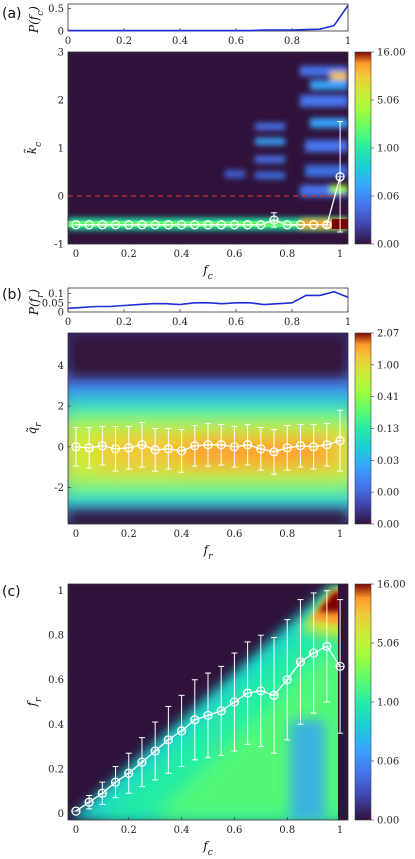  Describe the element at coordinates (33, 148) in the screenshot. I see `y-axis-label: k̃c` at that location.